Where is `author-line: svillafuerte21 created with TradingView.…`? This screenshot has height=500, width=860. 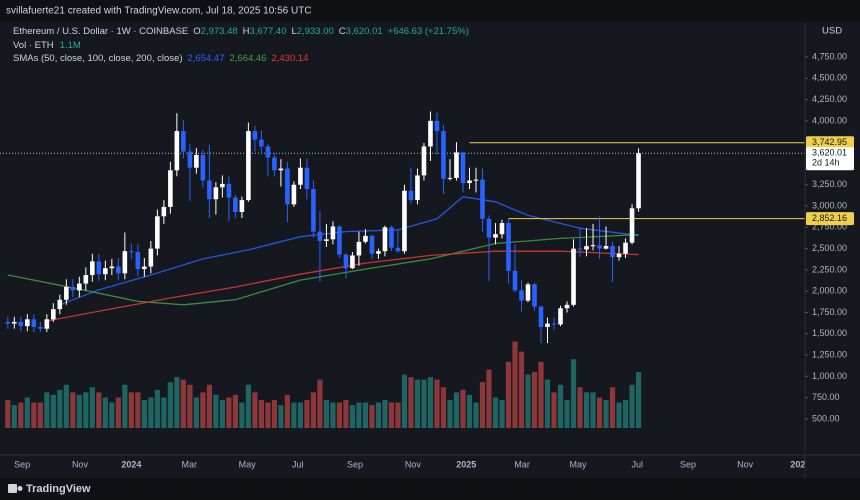 author-line: svillafuerte21 created with TradingView.… is located at coordinates (159, 11).